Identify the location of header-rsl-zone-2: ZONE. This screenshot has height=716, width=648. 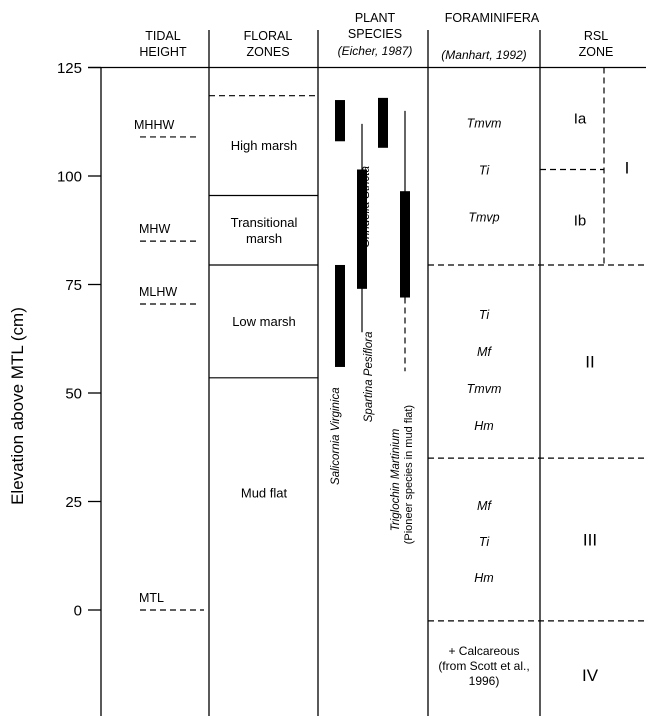
(596, 52).